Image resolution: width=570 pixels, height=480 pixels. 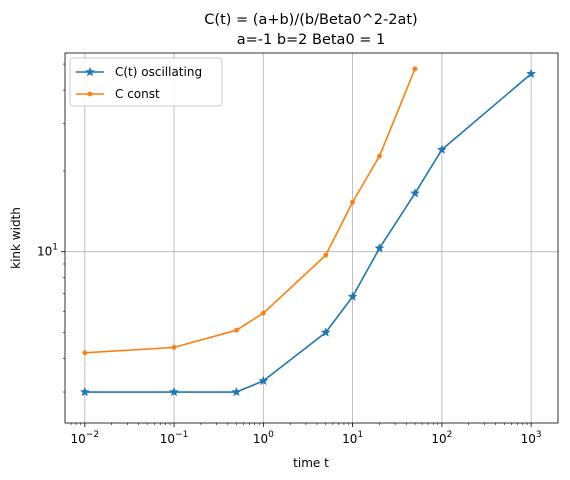 I want to click on chart-subtitle: a=-1 b=2 Beta0 = 1, so click(x=311, y=40).